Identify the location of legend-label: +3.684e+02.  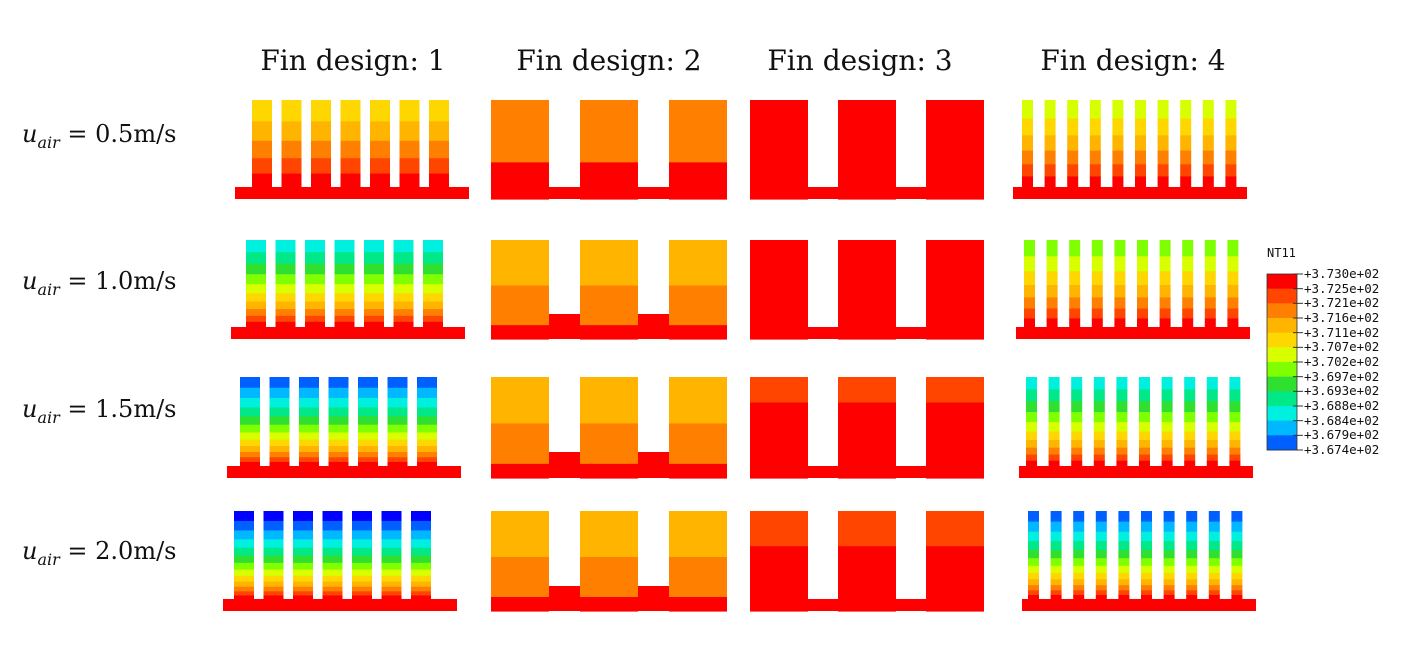
(1342, 420).